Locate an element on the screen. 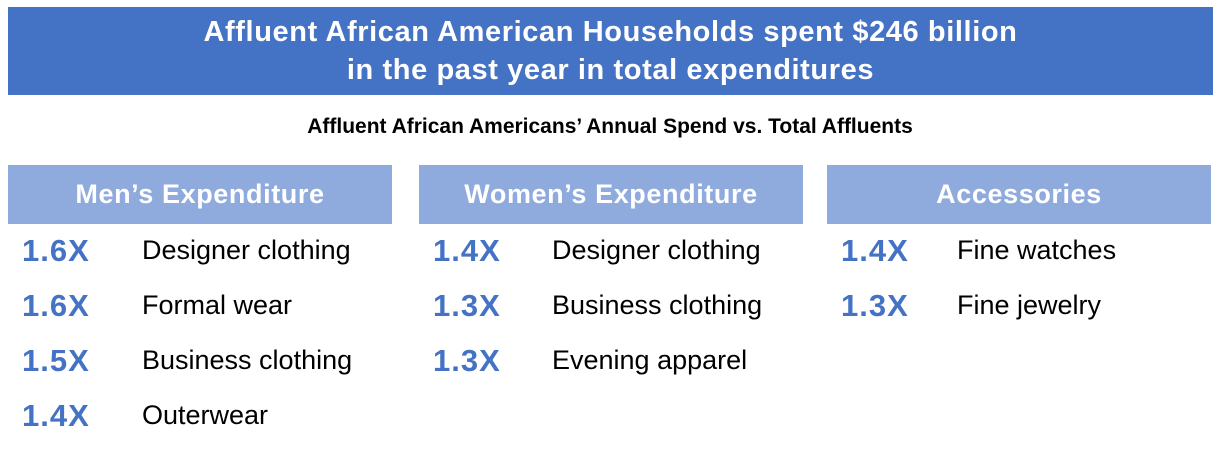  item-label: Formal wear is located at coordinates (217, 305).